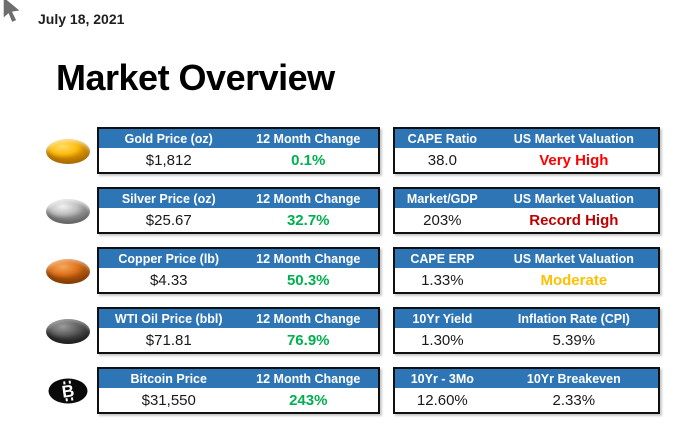  I want to click on table-header-cell: 10Yr Breakeven, so click(573, 379).